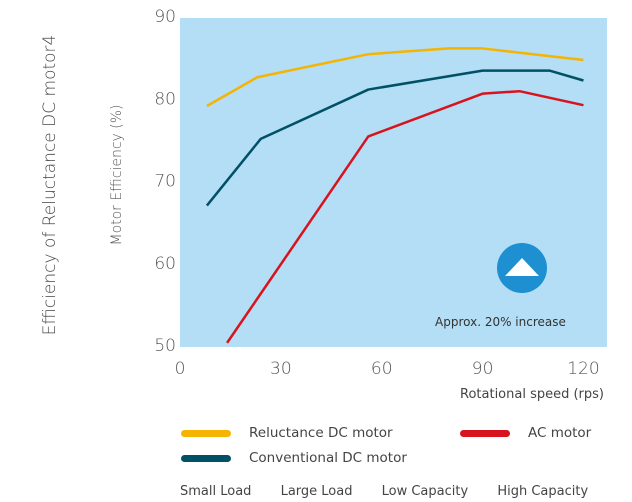 This screenshot has width=632, height=502. Describe the element at coordinates (525, 433) in the screenshot. I see `legend-item-ac: AC motor` at that location.